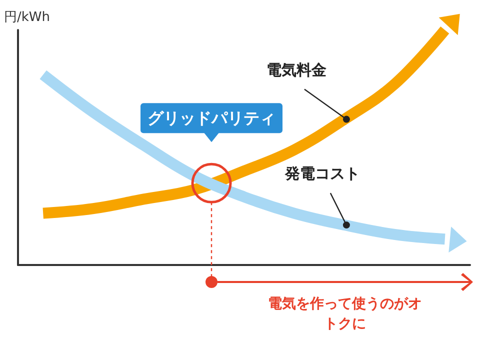 This screenshot has height=351, width=500. I want to click on text: 電気を作って使うのがオトクに, so click(345, 314).